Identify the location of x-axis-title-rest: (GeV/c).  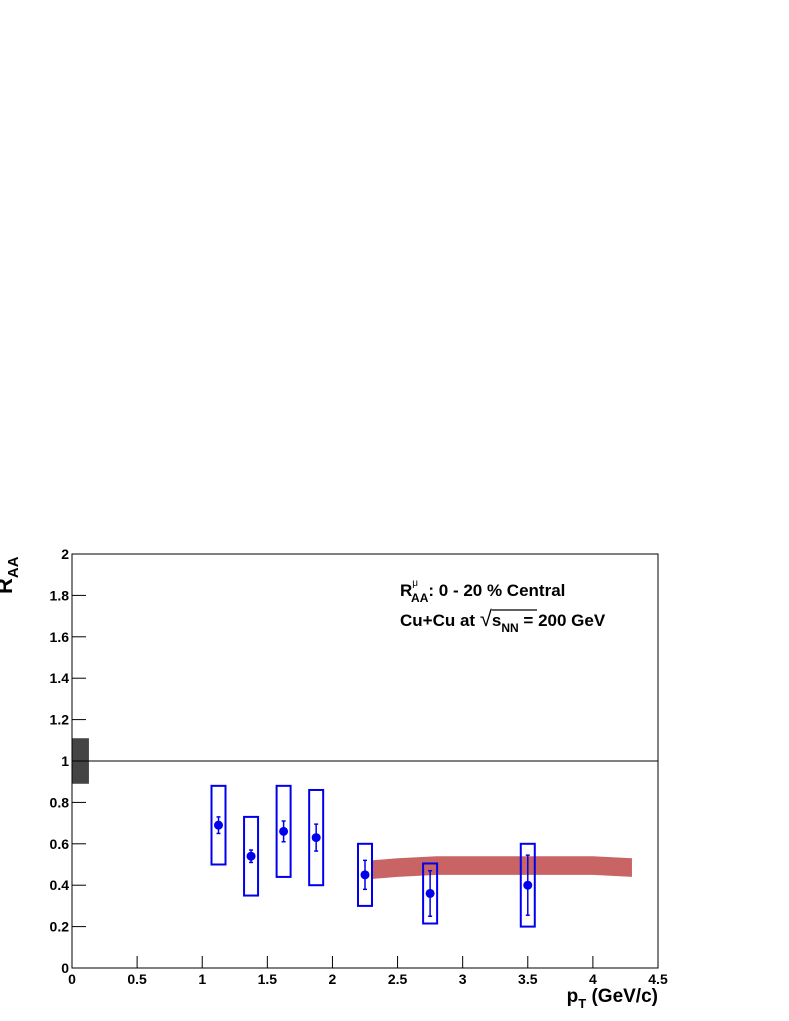
(622, 996).